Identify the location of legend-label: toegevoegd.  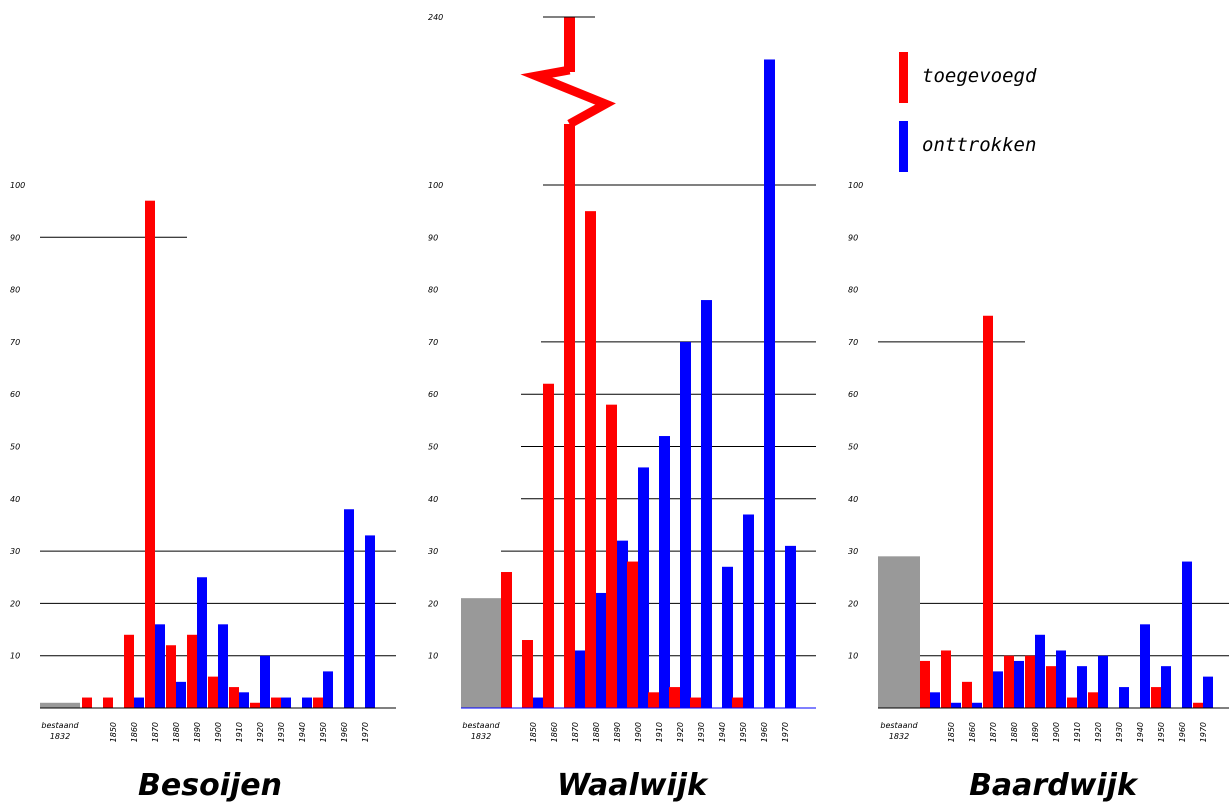
(979, 76).